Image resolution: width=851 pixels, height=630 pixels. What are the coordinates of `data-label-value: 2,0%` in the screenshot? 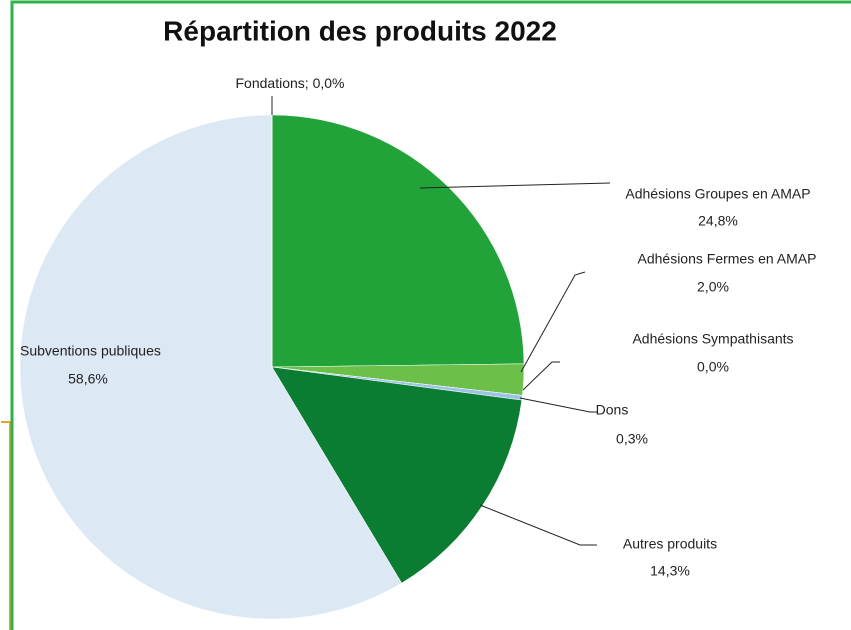 It's located at (713, 287).